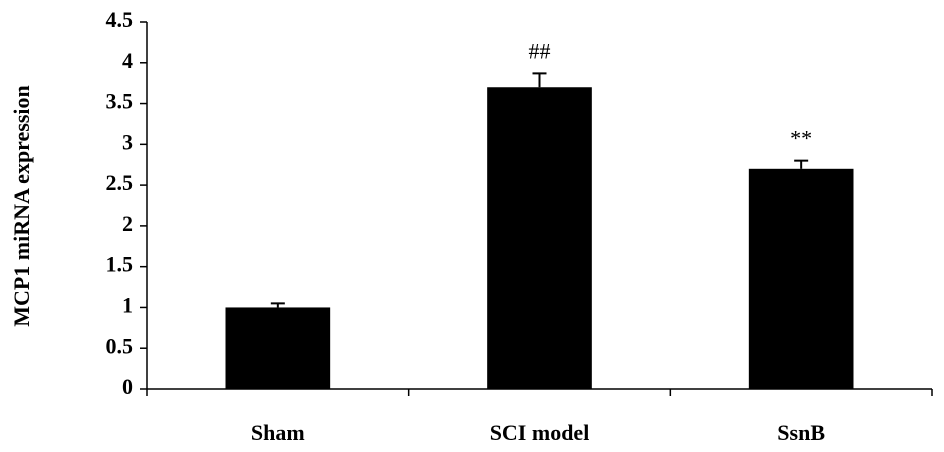 This screenshot has width=944, height=452. What do you see at coordinates (127, 304) in the screenshot?
I see `y-tick-label: 1` at bounding box center [127, 304].